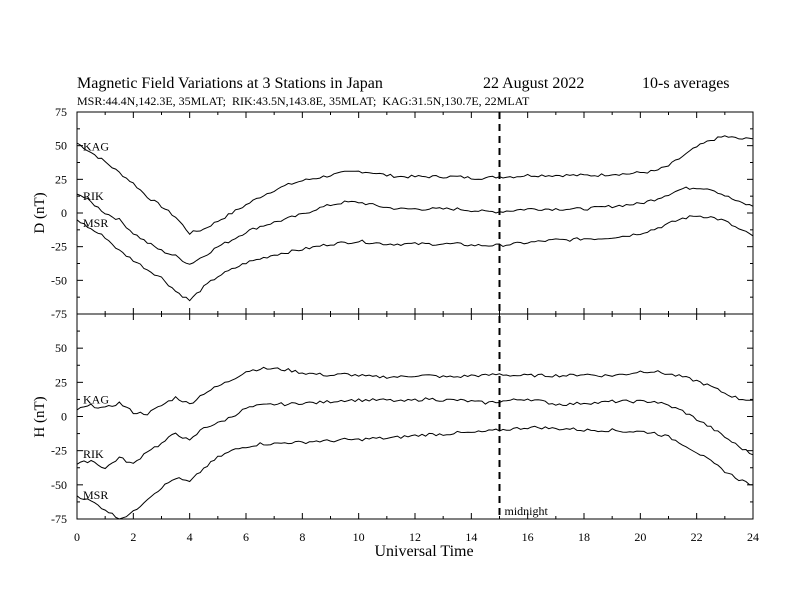 This screenshot has width=792, height=612. Describe the element at coordinates (686, 83) in the screenshot. I see `chart-averaging: 10-s averages` at that location.